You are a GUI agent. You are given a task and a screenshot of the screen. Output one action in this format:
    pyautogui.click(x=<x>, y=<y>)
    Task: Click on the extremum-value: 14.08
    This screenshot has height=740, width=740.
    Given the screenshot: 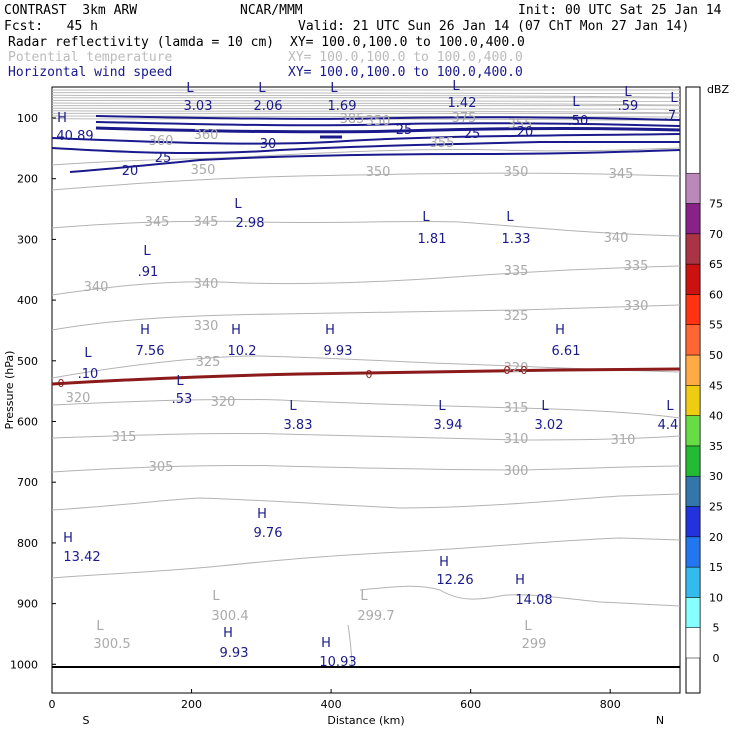 What is the action you would take?
    pyautogui.click(x=533, y=600)
    